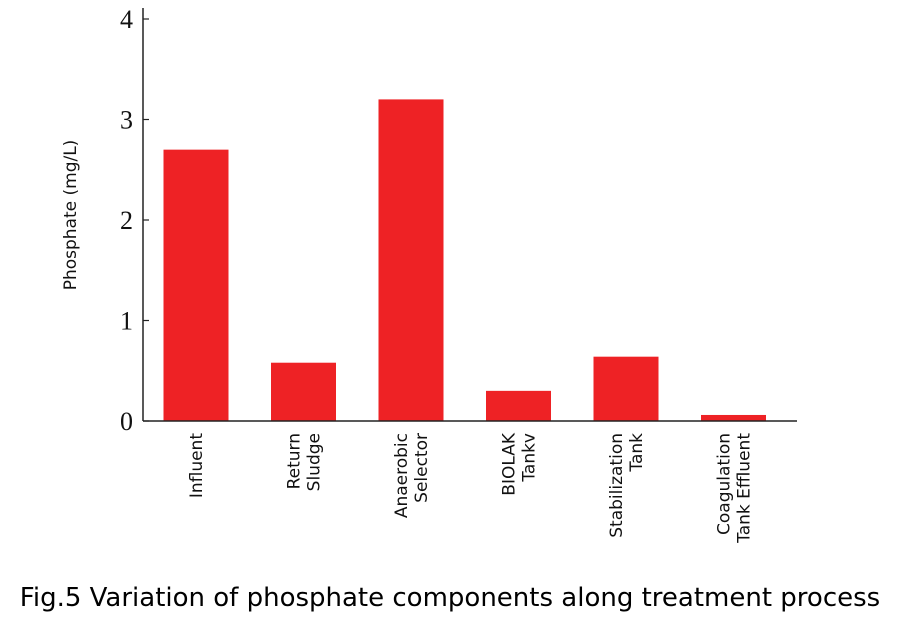 This screenshot has height=625, width=900. Describe the element at coordinates (126, 421) in the screenshot. I see `y-tick-label: 0` at that location.